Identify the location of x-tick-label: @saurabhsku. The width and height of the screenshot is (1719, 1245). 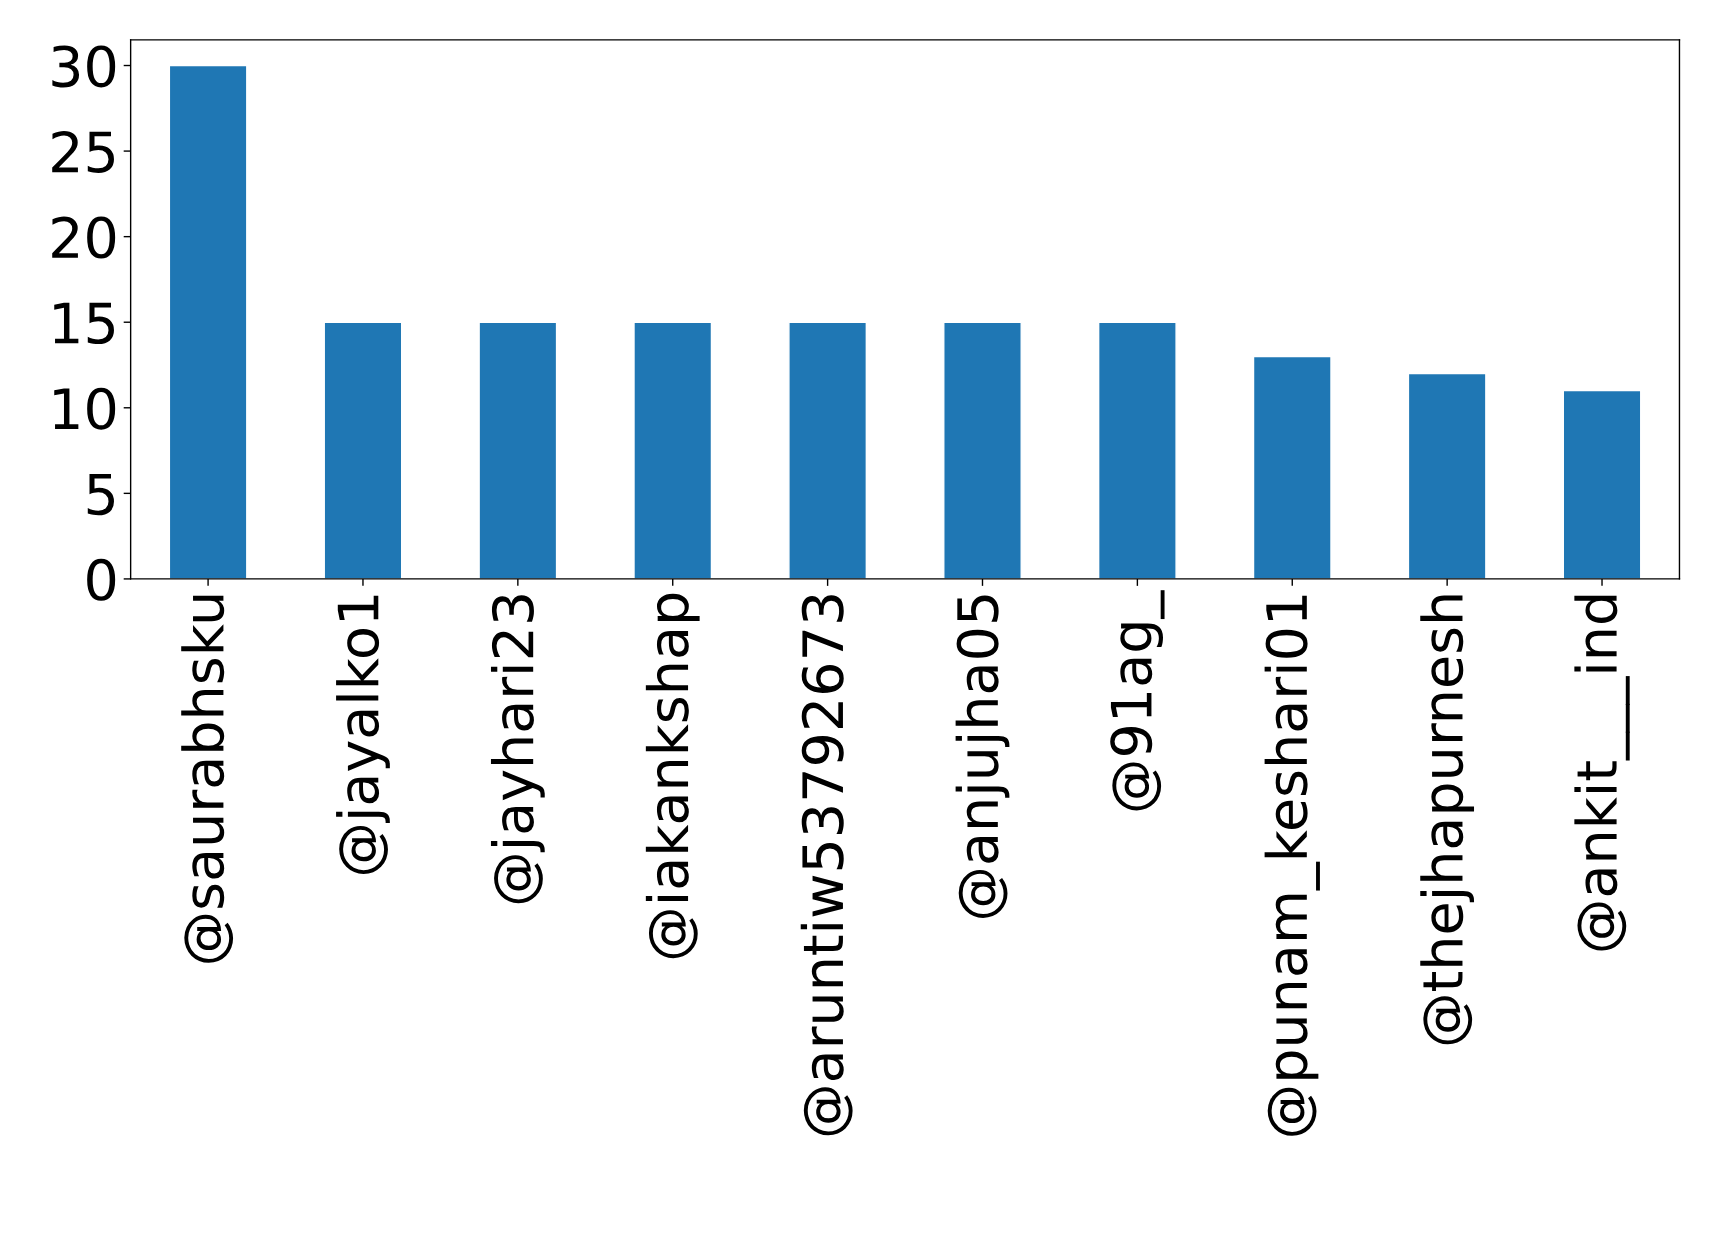
(207, 779).